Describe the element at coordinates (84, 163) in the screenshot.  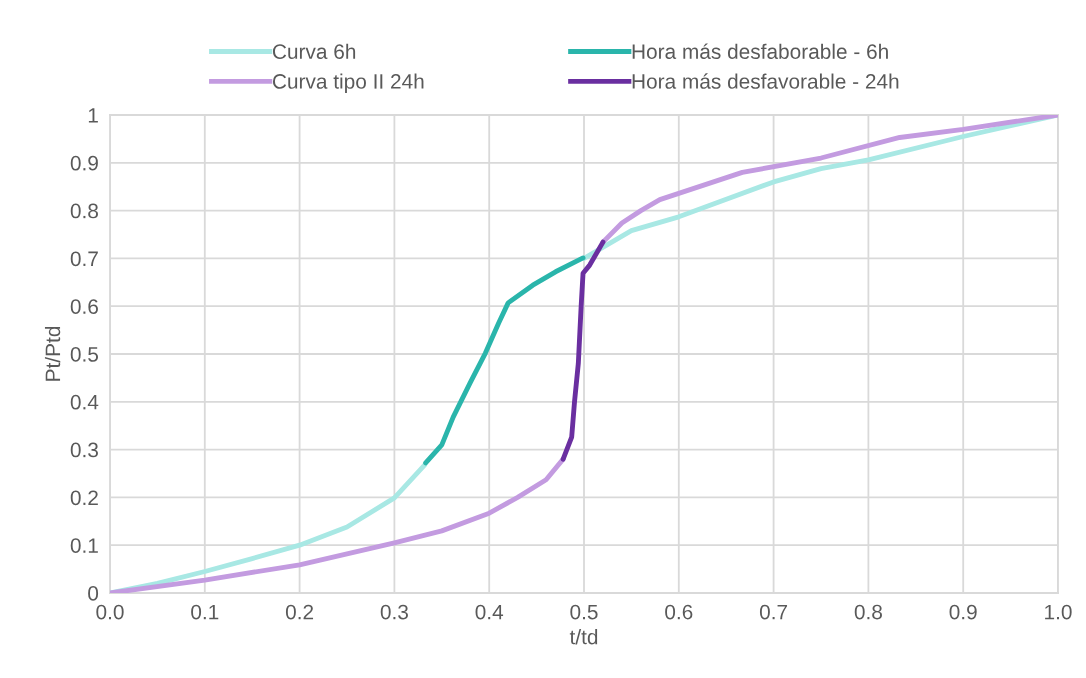
I see `y-tick-label: 0.9` at that location.